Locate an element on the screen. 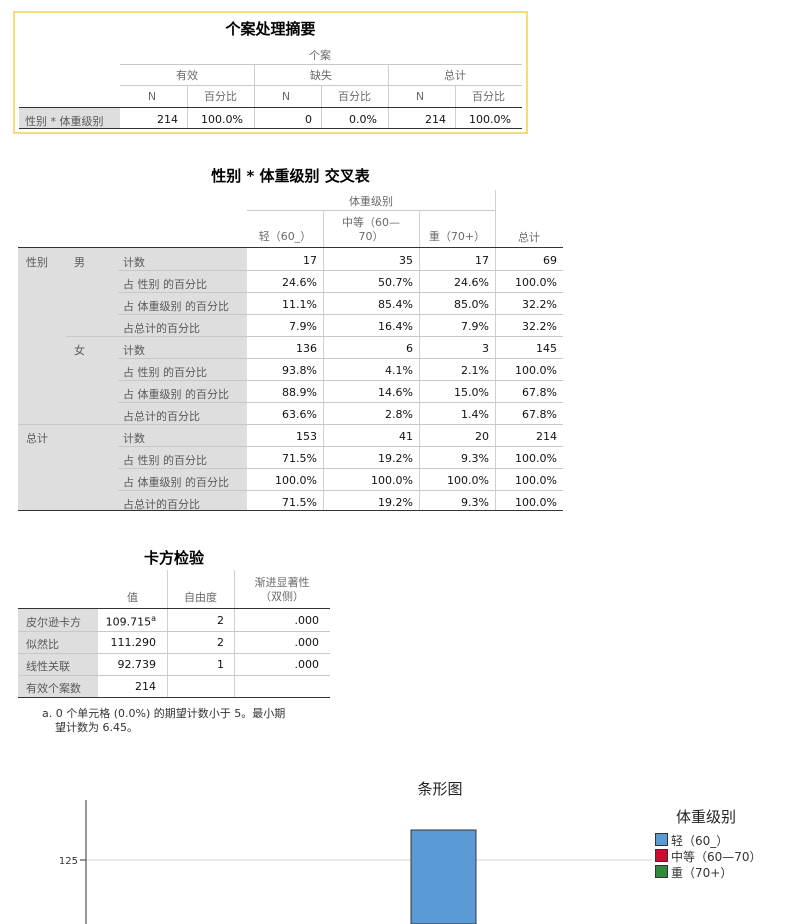 The width and height of the screenshot is (812, 924). summary-n-missing: N is located at coordinates (286, 96).